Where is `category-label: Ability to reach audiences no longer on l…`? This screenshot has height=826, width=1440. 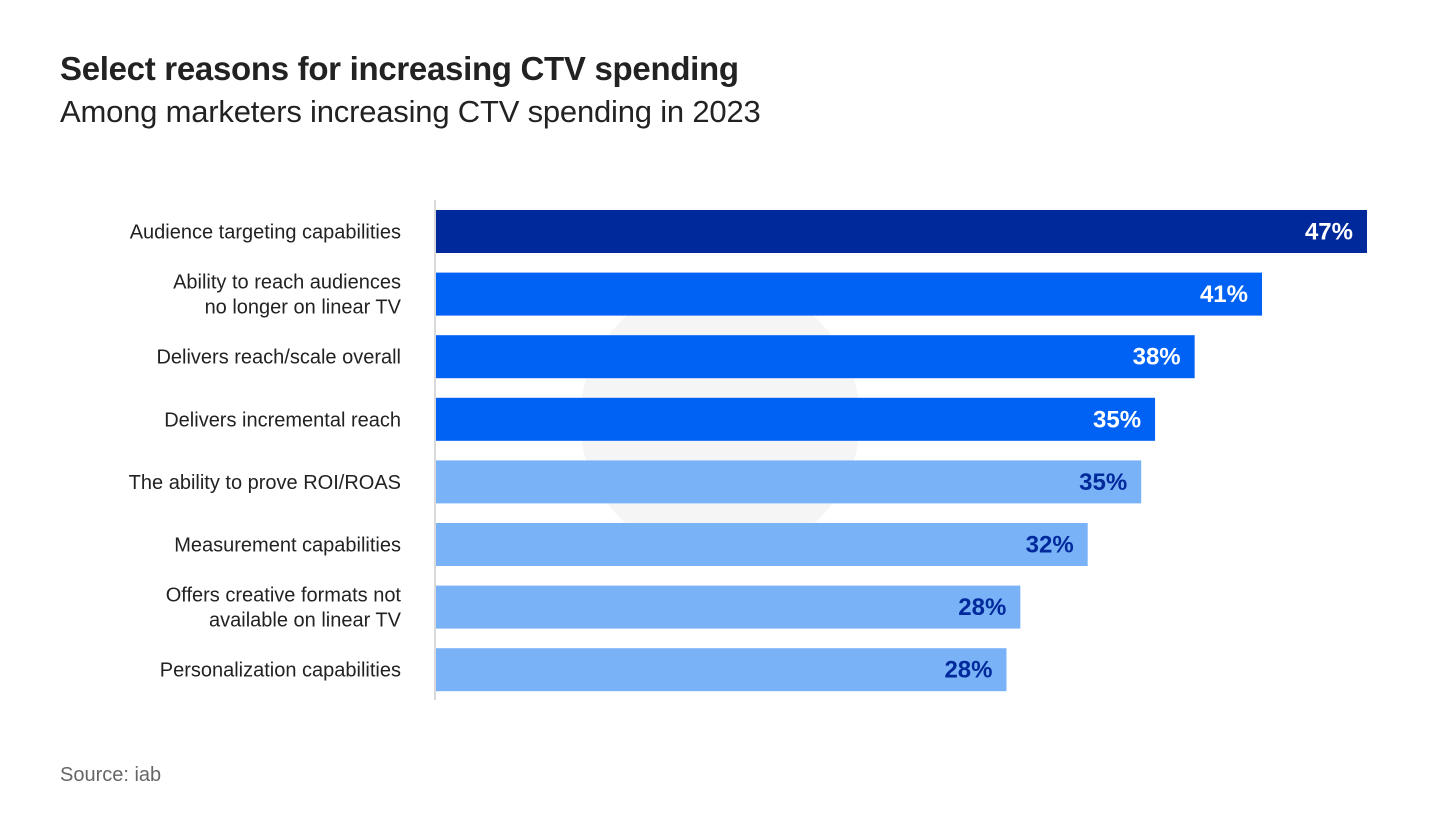
category-label: Ability to reach audiences no longer on l… is located at coordinates (287, 295).